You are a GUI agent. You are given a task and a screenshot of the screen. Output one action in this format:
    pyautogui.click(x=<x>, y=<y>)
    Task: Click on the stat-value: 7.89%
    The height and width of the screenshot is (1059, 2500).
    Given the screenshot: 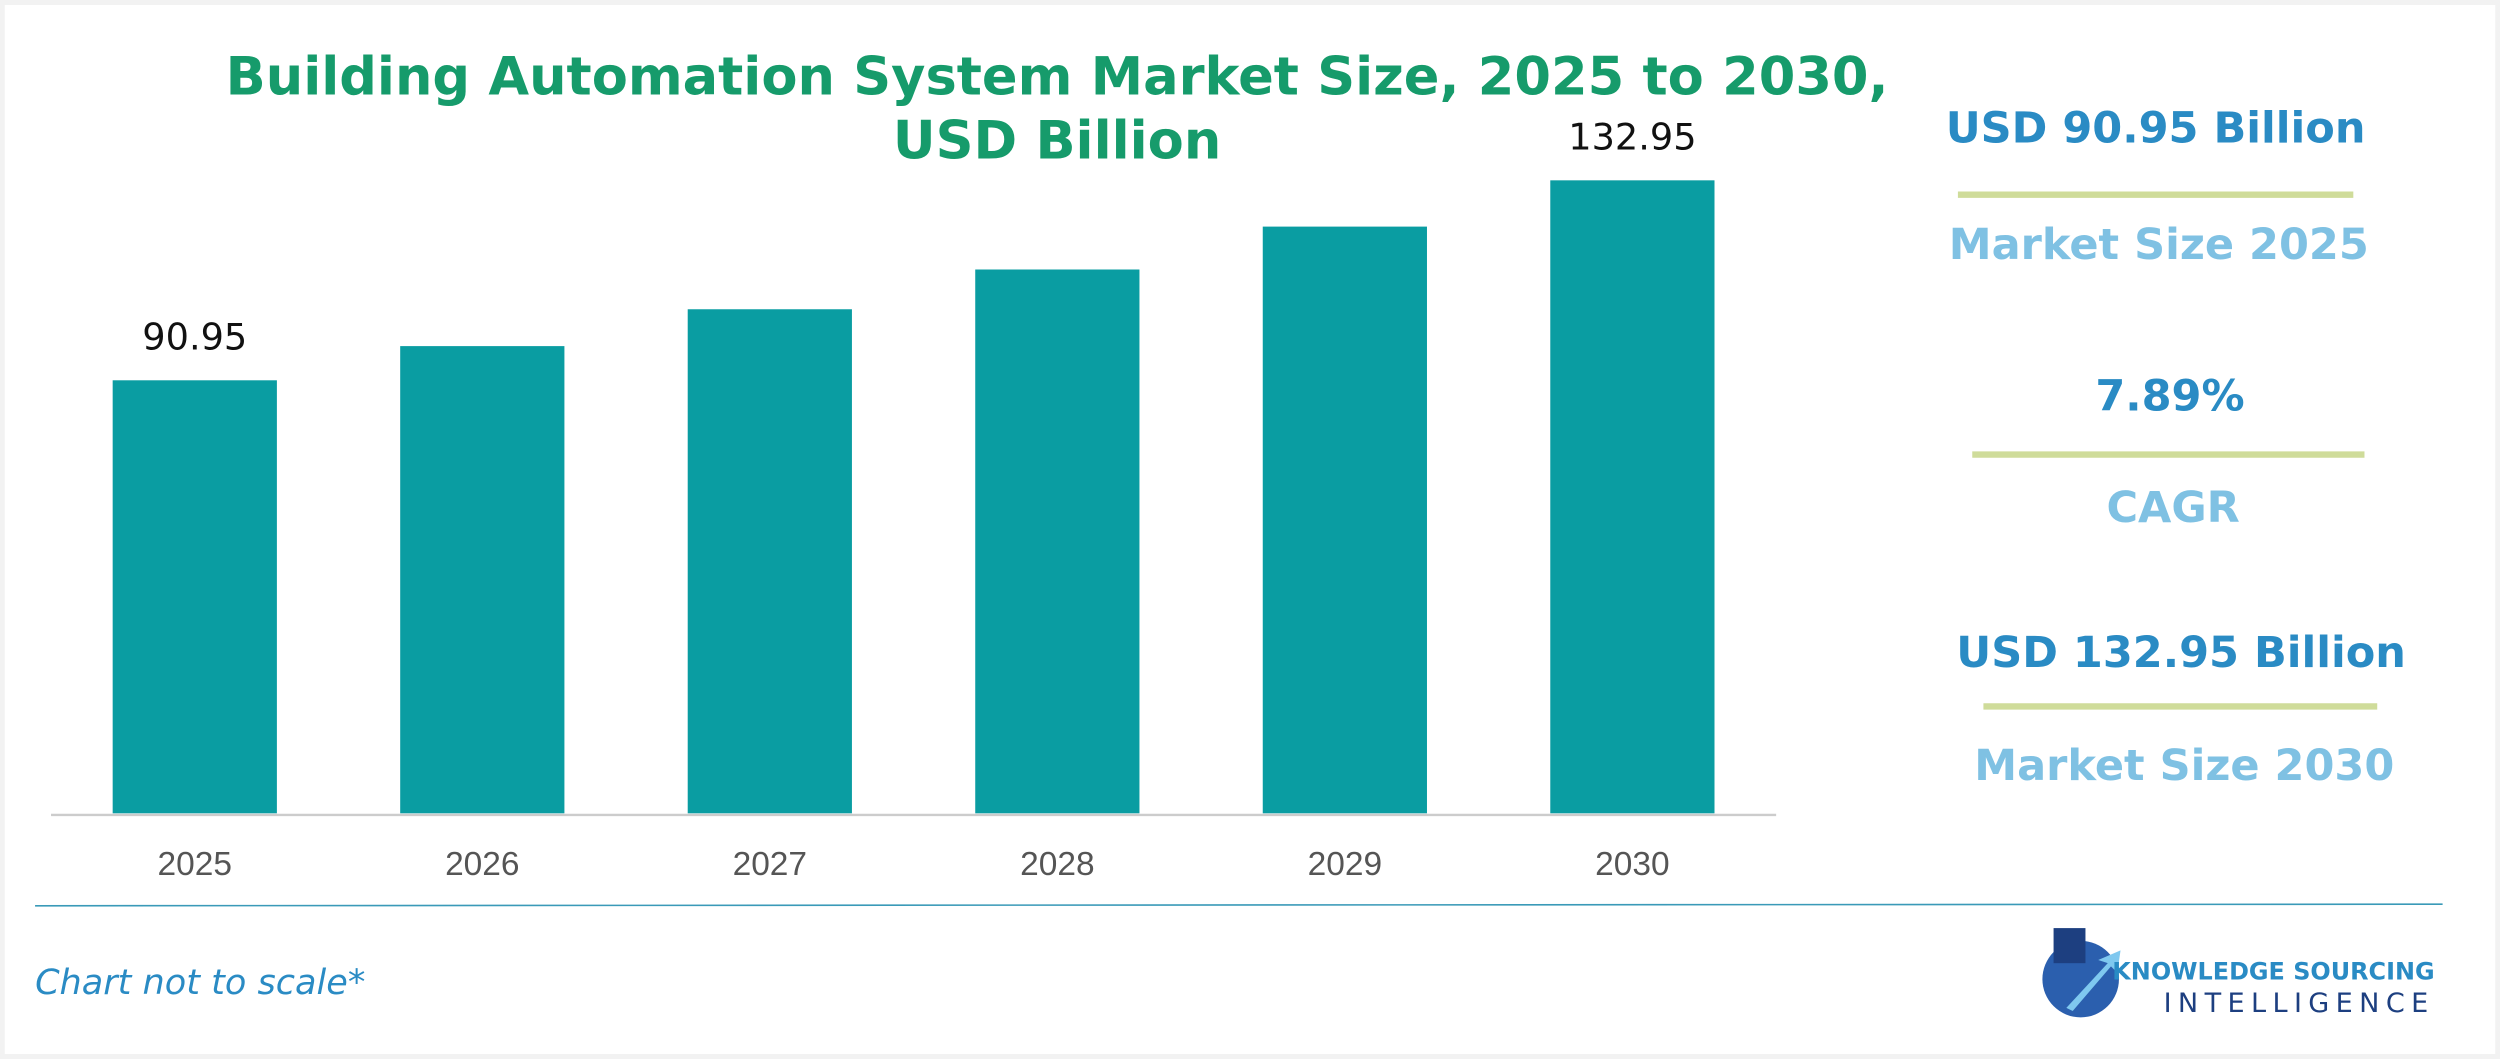 What is the action you would take?
    pyautogui.click(x=2169, y=396)
    